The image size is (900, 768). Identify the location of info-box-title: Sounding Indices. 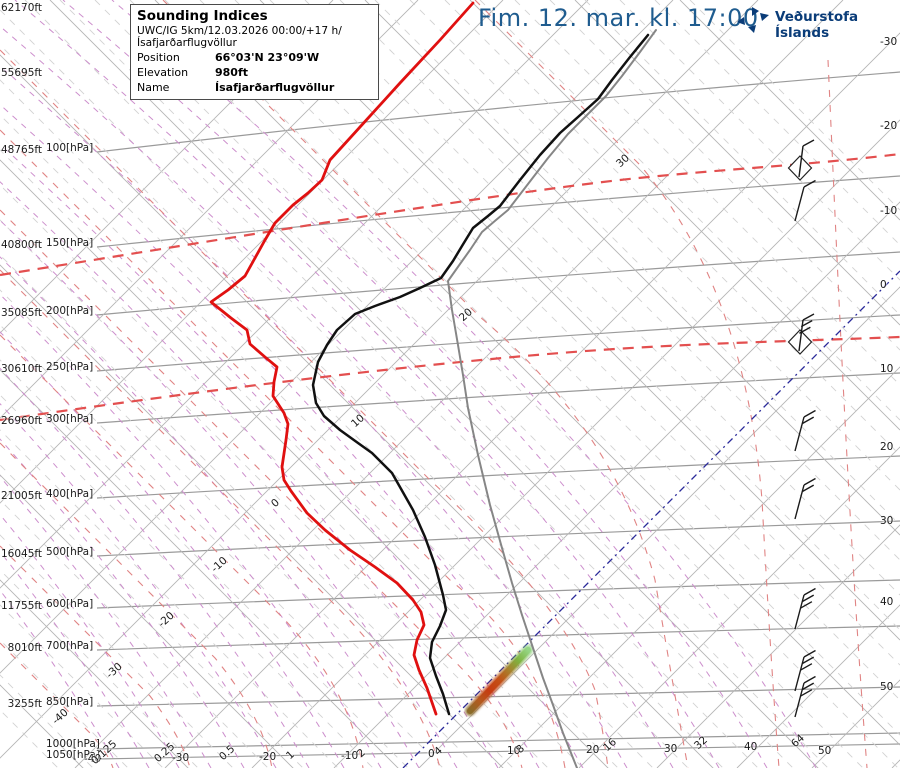
(202, 16).